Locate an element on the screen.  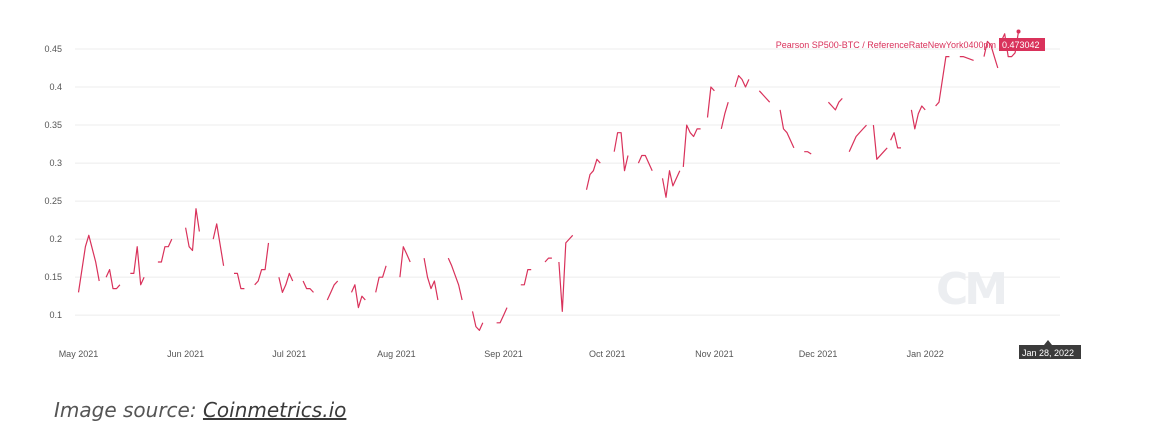
hover-date-label: Jan 28, 2022 is located at coordinates (1048, 353).